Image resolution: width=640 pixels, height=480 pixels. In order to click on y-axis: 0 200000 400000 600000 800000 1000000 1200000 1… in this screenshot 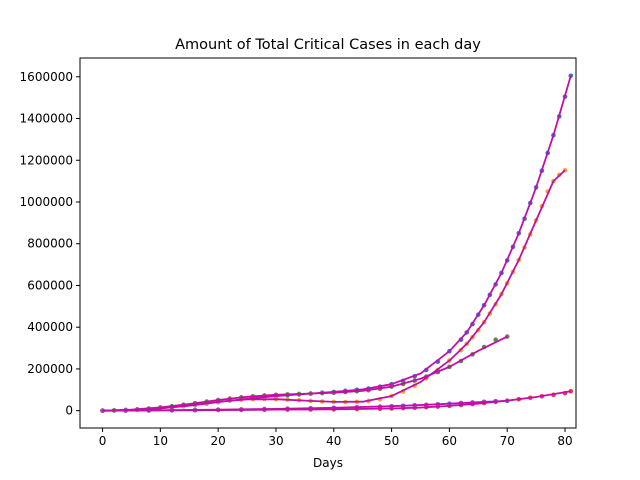, I will do `click(50, 244)`.